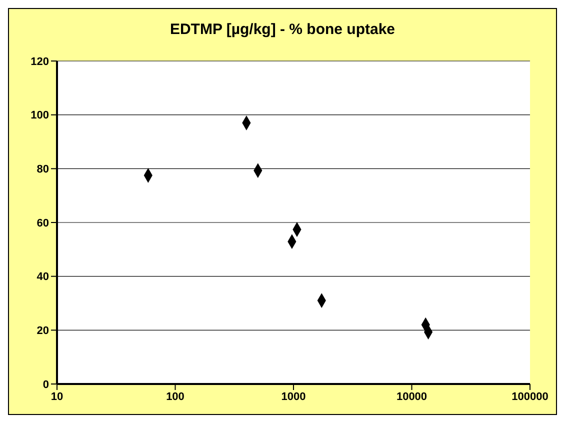  I want to click on y-tick-label: 40, so click(42, 277).